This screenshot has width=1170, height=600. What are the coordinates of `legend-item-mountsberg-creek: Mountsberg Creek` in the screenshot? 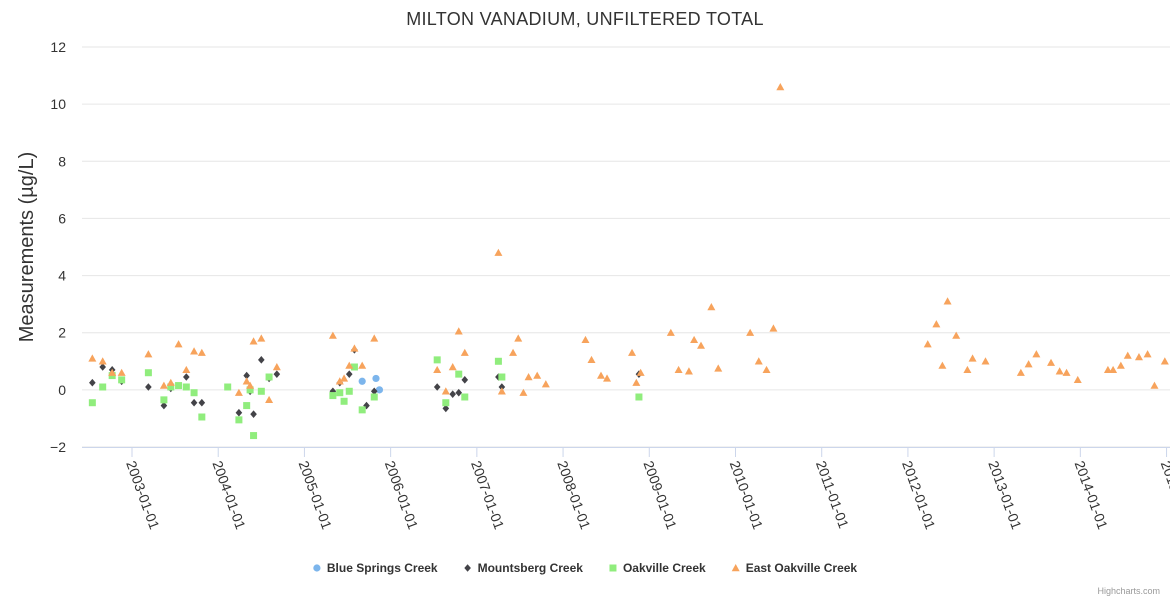 It's located at (523, 568).